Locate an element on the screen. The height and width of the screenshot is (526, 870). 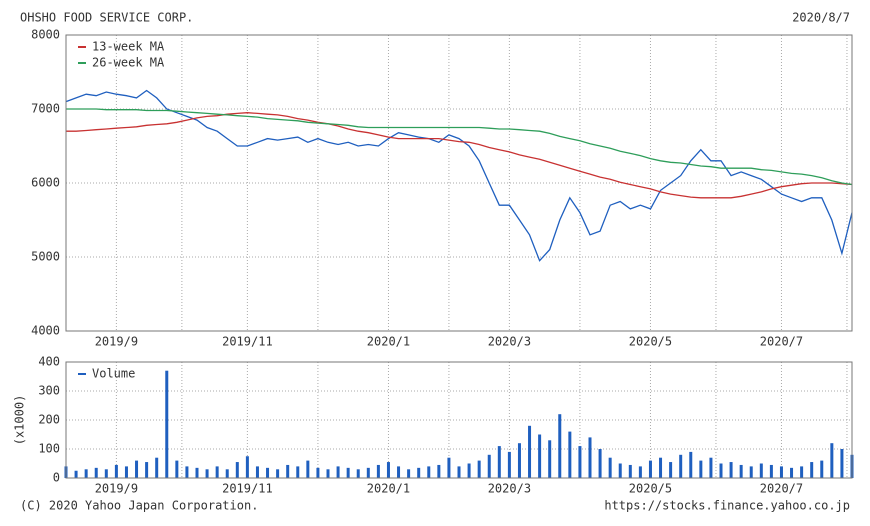
legend-label: Volume is located at coordinates (113, 374).